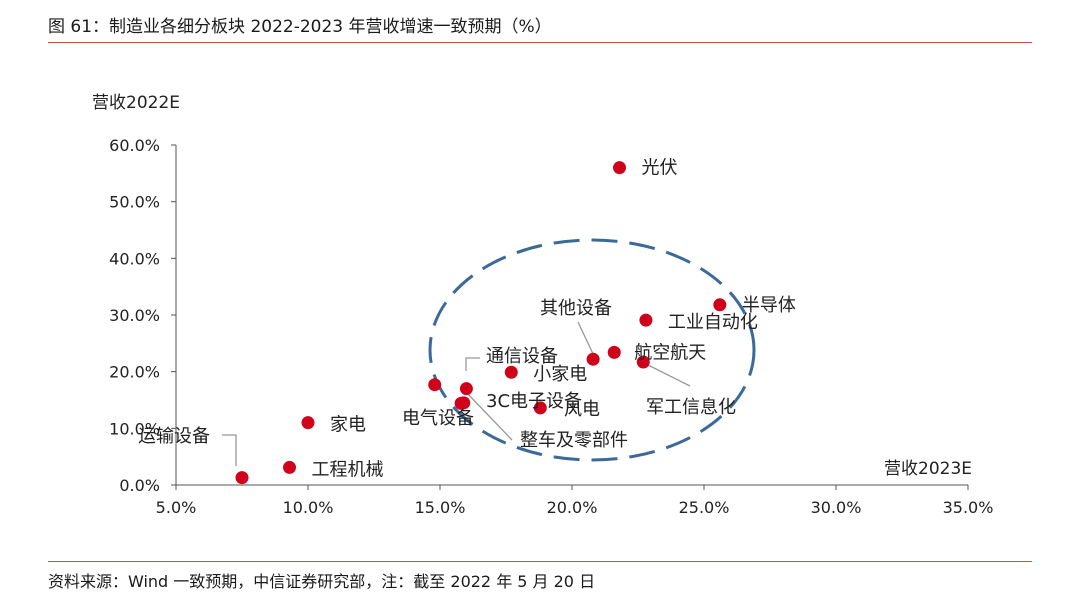 The image size is (1080, 605). What do you see at coordinates (968, 507) in the screenshot?
I see `x-tick-label: 35.0%` at bounding box center [968, 507].